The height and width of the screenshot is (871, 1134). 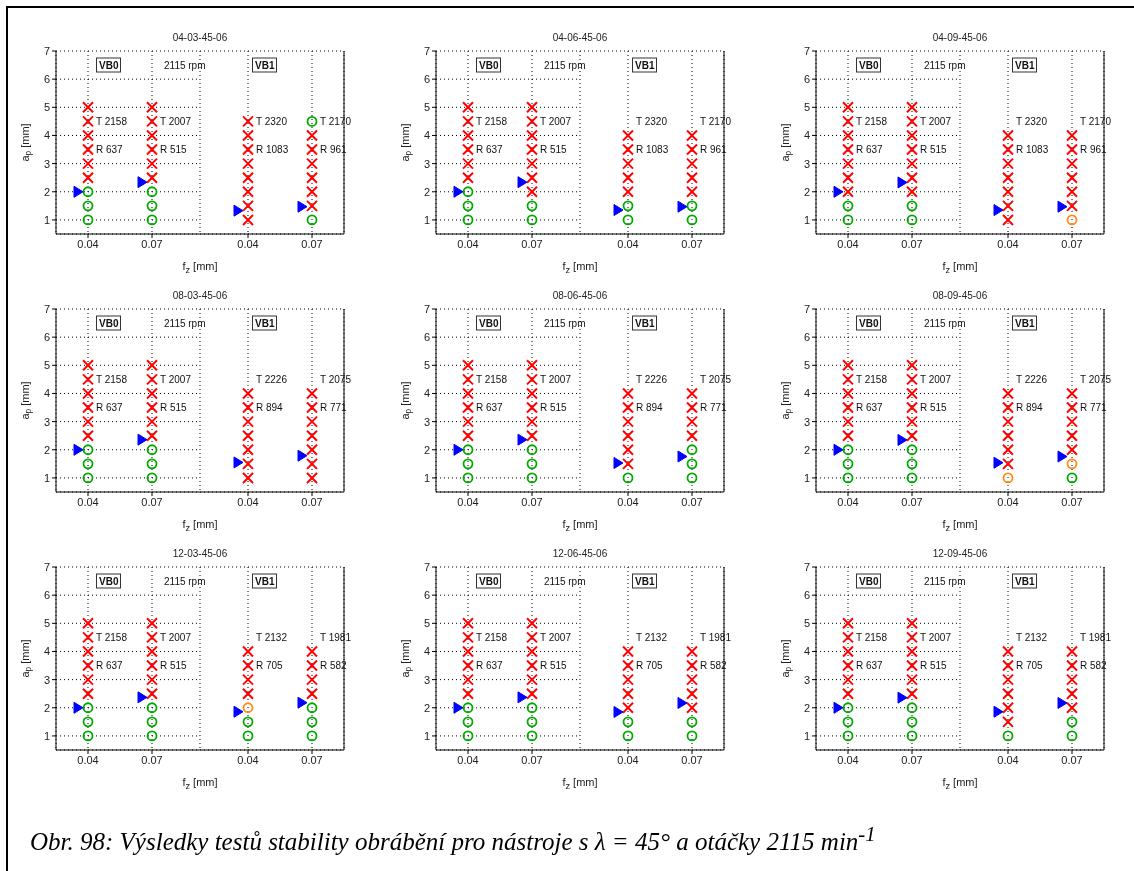 I want to click on chart-title: 04-03-45-06, so click(x=200, y=37).